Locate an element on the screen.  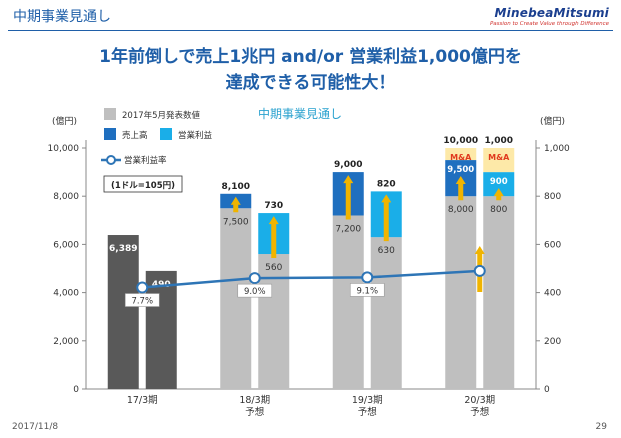
profit-ma-value-label: 900 is located at coordinates (499, 182).